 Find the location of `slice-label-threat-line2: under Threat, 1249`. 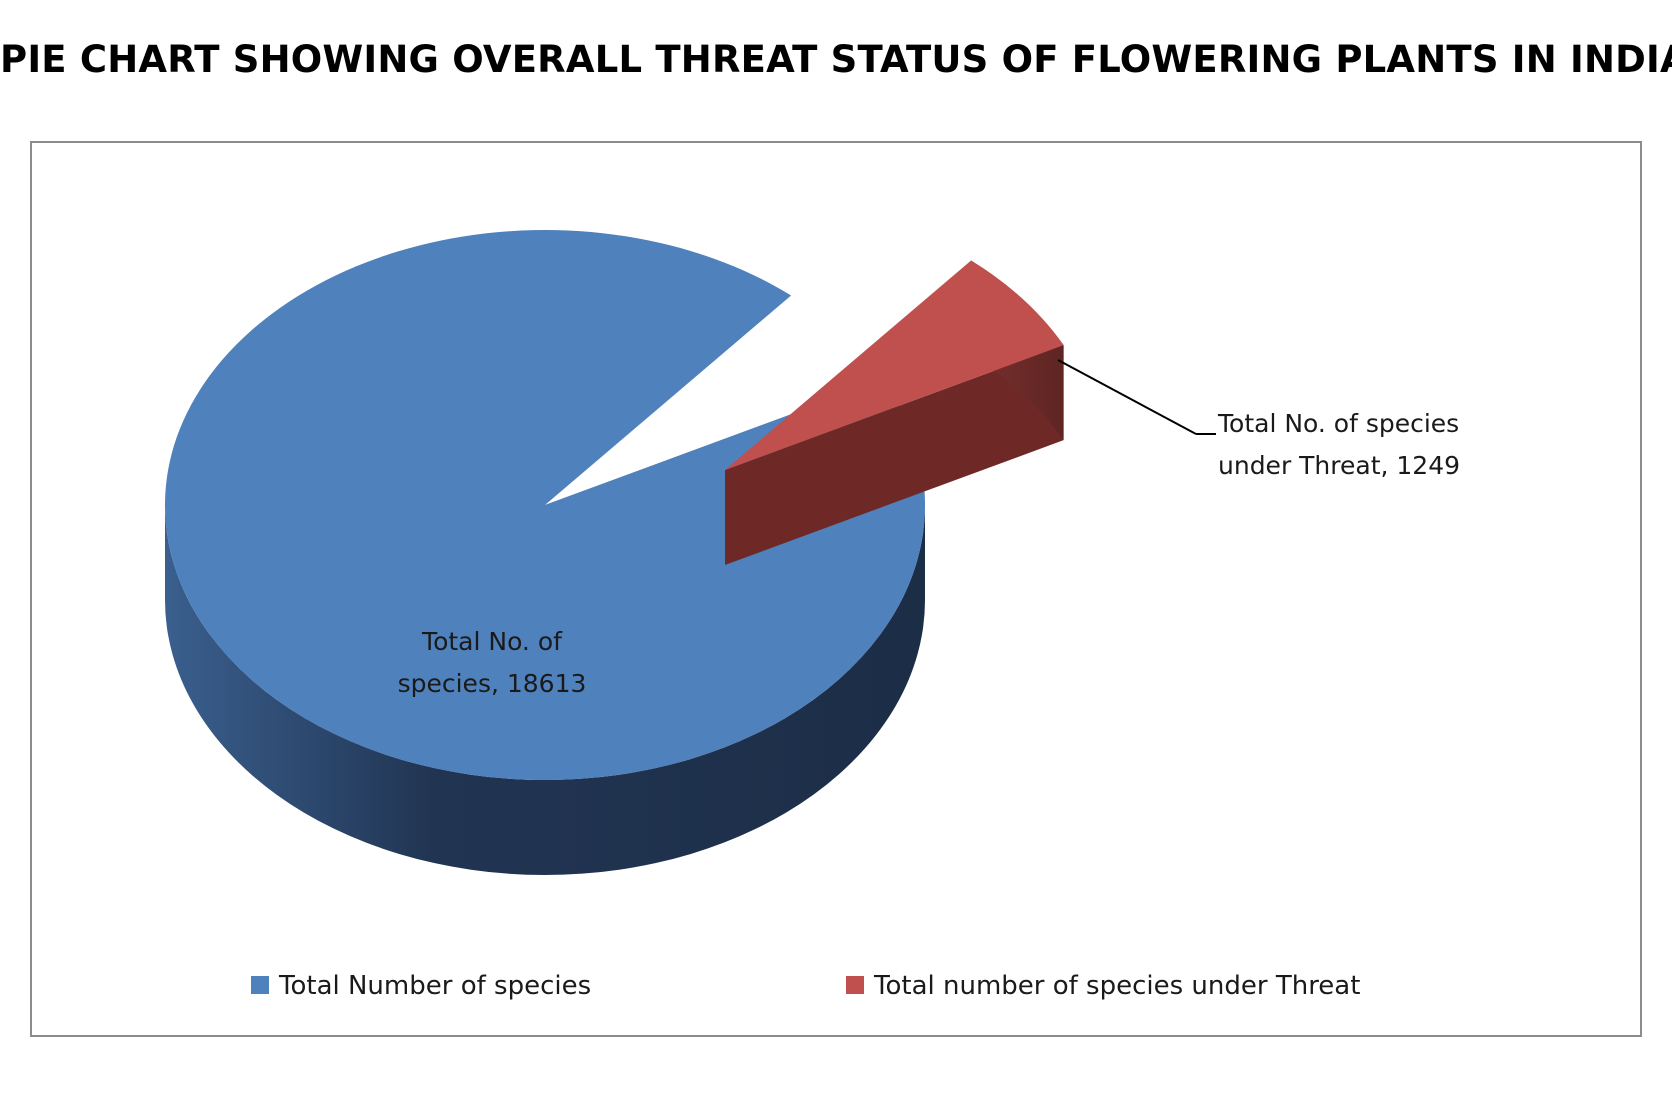

slice-label-threat-line2: under Threat, 1249 is located at coordinates (1339, 465).